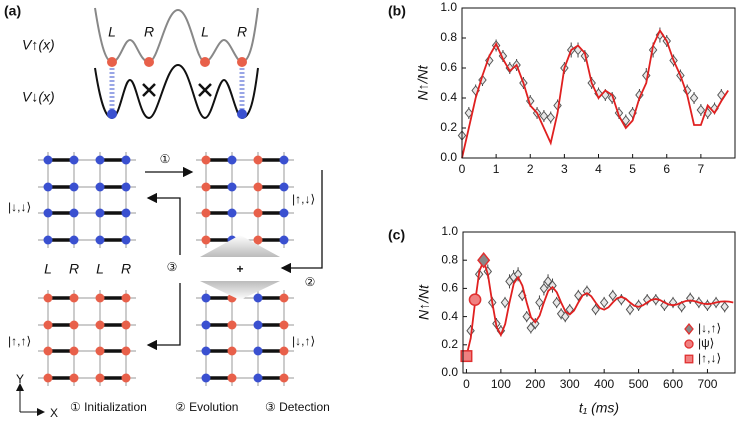 The height and width of the screenshot is (424, 741). I want to click on x-tick-label: 2, so click(530, 169).